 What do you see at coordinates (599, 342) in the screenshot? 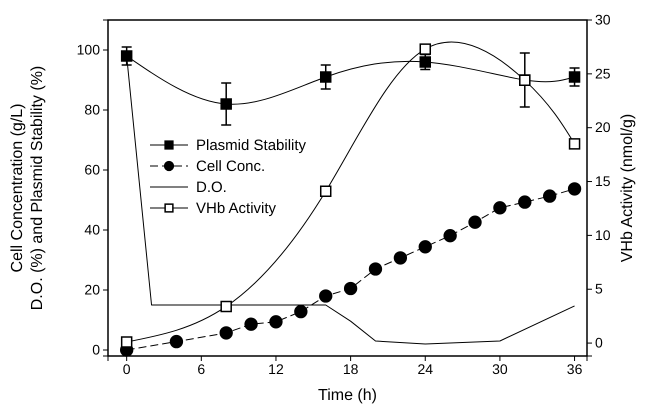
I see `y2-tick-label: 0` at bounding box center [599, 342].